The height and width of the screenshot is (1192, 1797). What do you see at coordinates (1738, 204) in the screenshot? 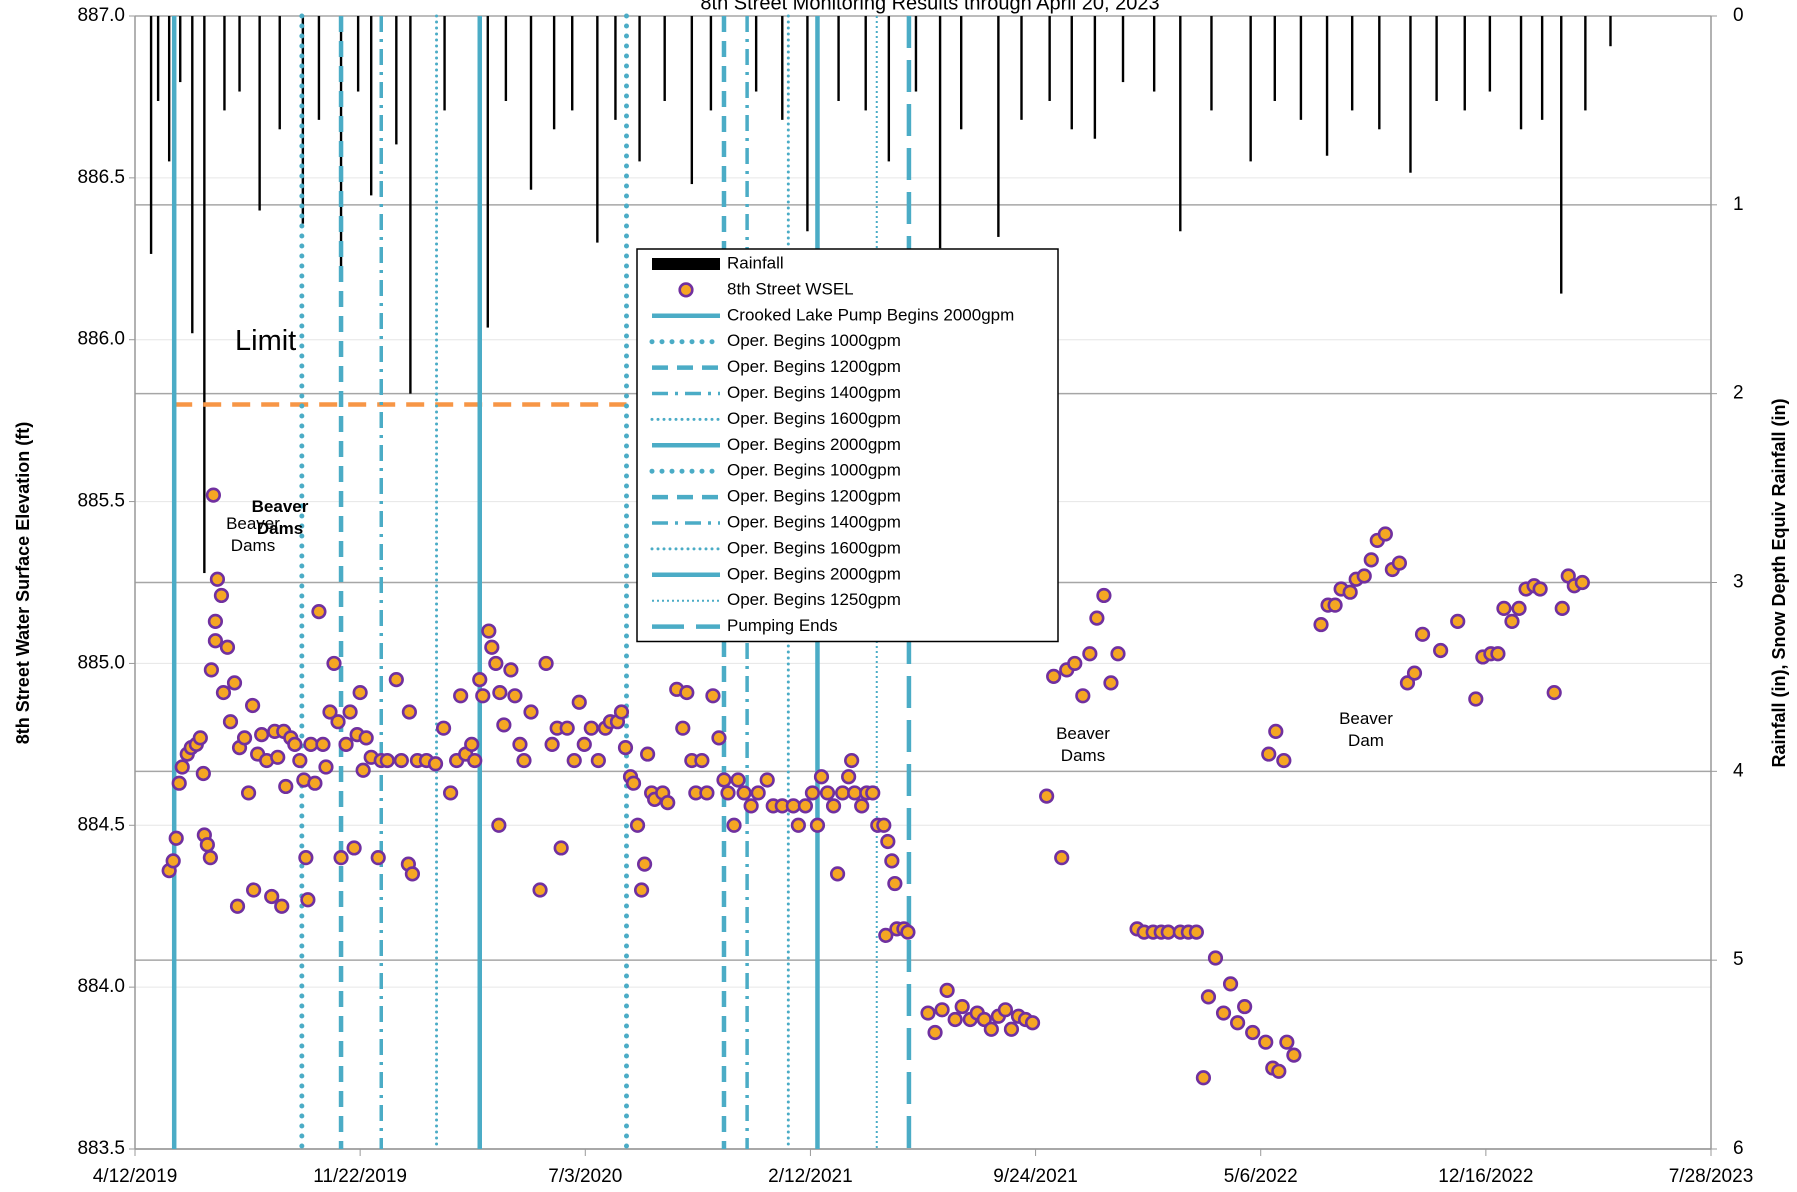
I see `y2-tick-label: 1` at bounding box center [1738, 204].